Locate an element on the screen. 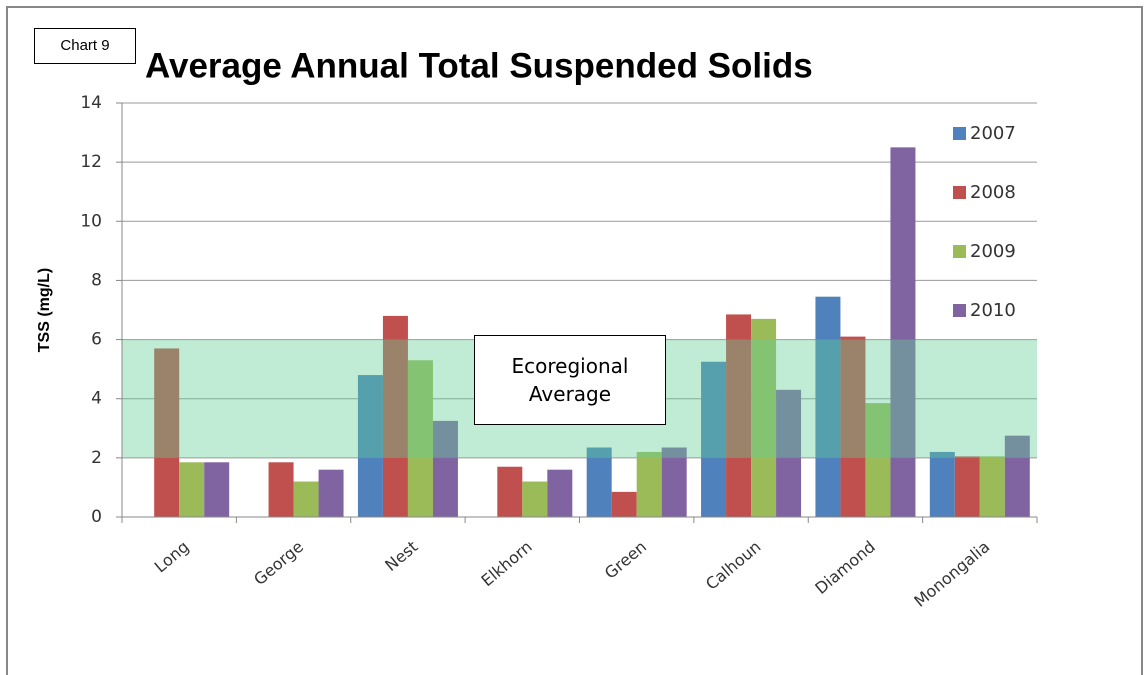 This screenshot has height=675, width=1147. chart-label: Chart 9 is located at coordinates (85, 46).